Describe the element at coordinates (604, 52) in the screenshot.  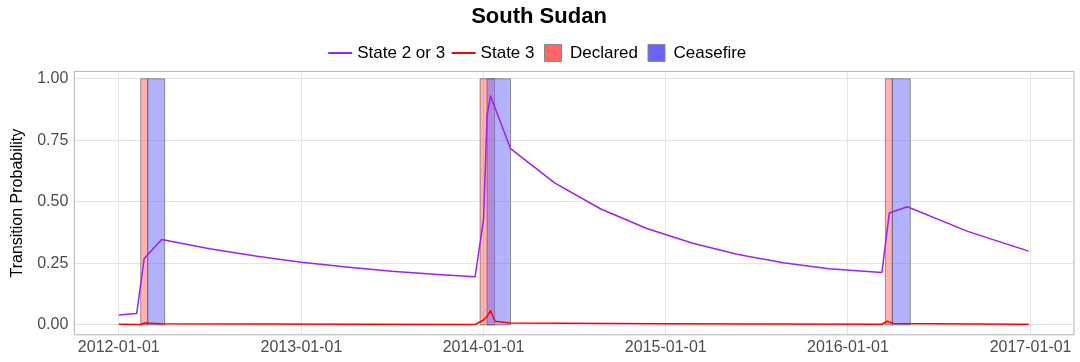
I see `legend-label: Declared` at that location.